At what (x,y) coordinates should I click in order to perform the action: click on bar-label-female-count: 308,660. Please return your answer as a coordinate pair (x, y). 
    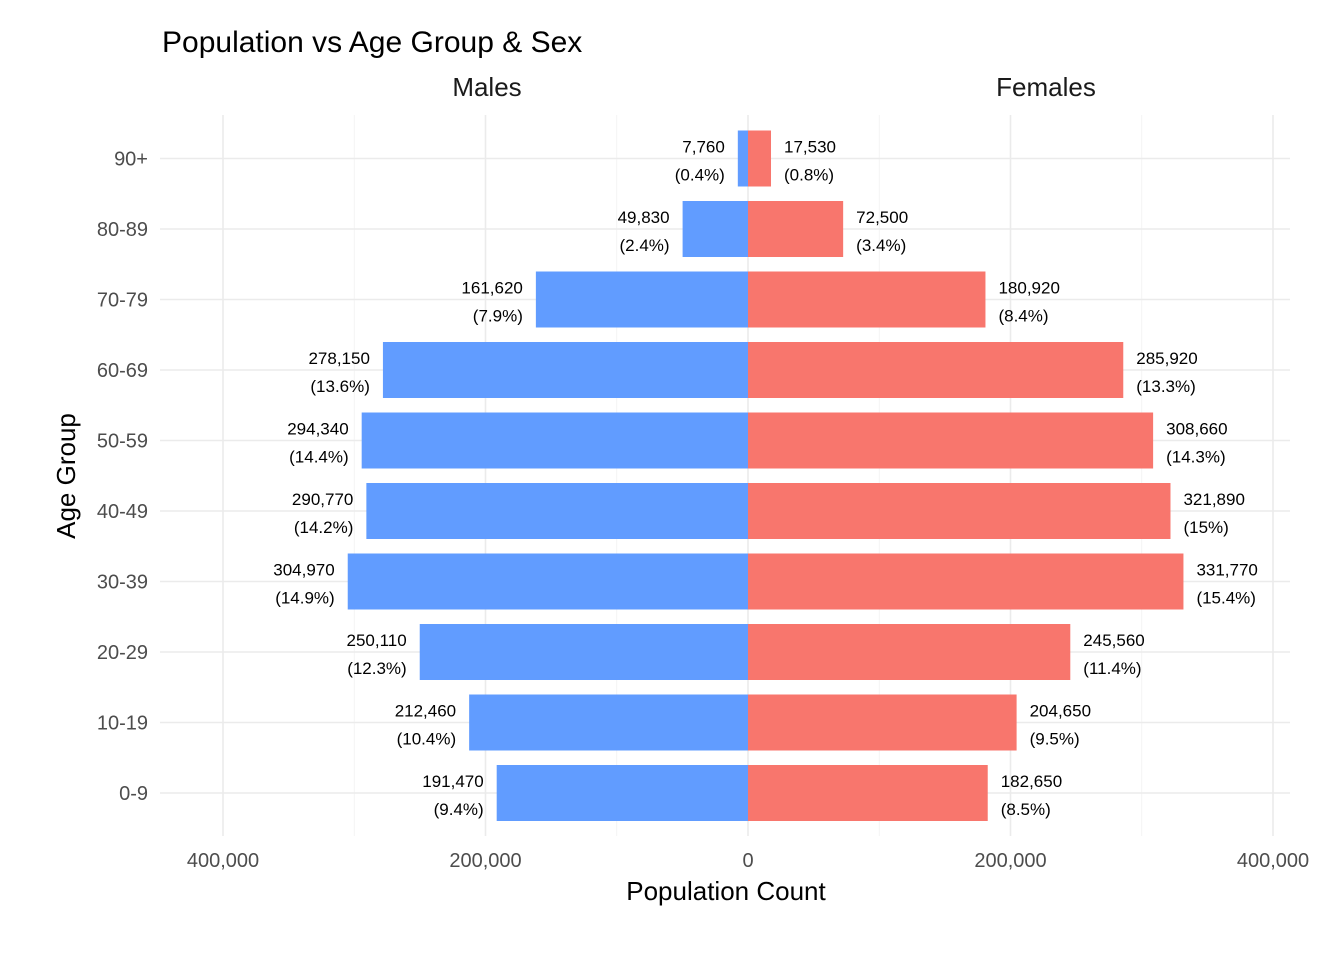
    Looking at the image, I should click on (1196, 429).